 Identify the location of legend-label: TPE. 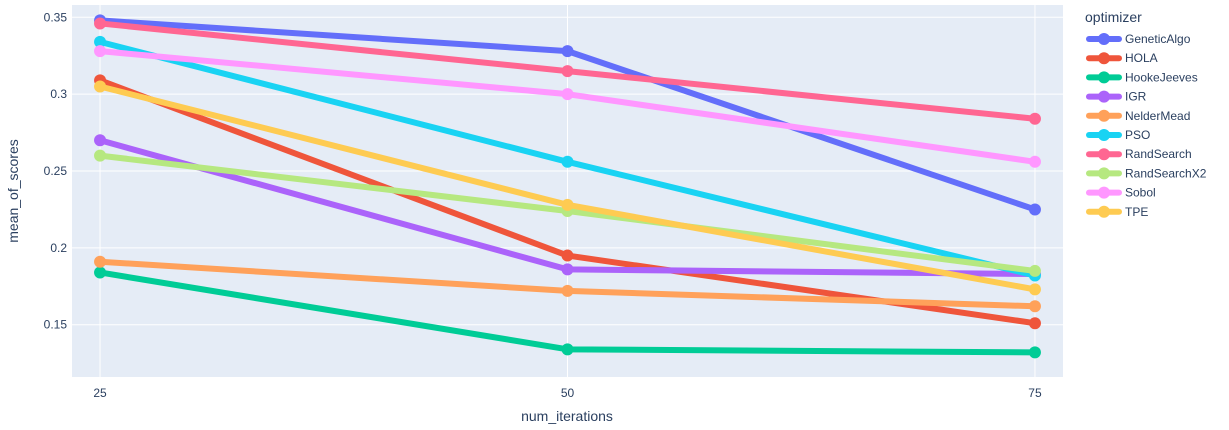
(1136, 212).